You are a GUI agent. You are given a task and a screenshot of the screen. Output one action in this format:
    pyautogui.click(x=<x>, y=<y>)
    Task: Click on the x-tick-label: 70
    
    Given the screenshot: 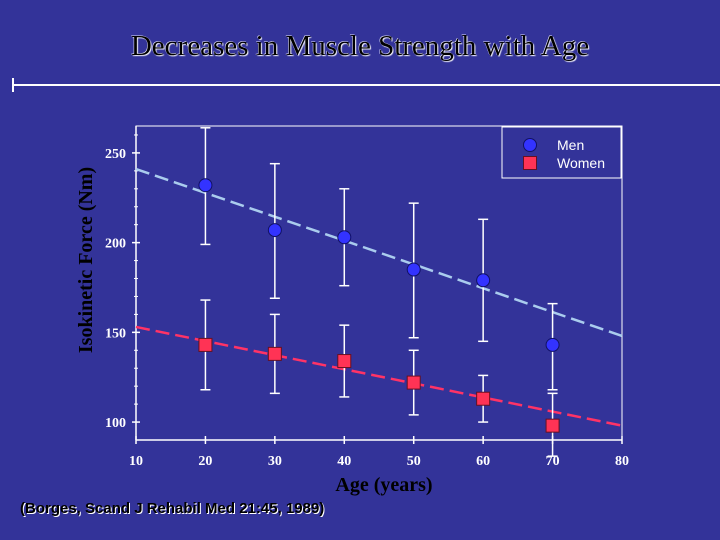 What is the action you would take?
    pyautogui.click(x=553, y=461)
    